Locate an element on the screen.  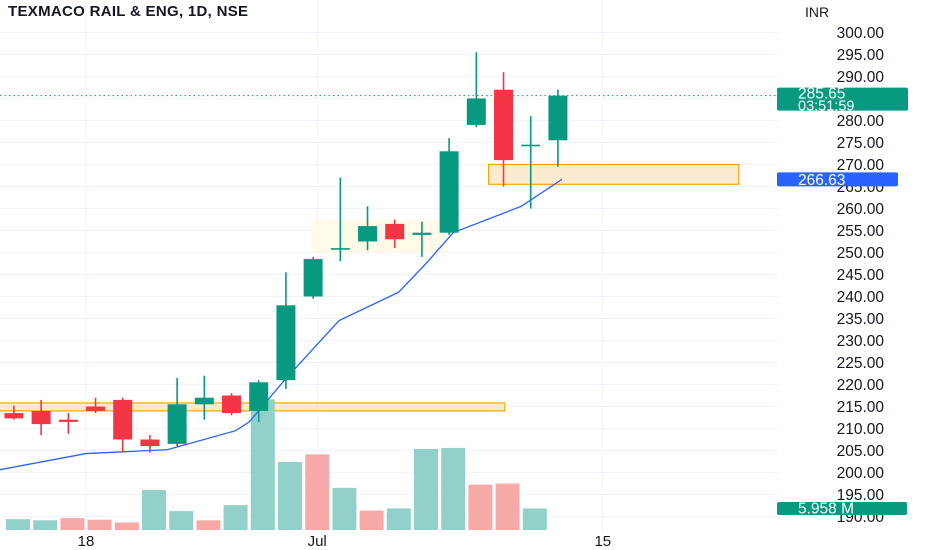
price-tick-label: 270.00 is located at coordinates (861, 165).